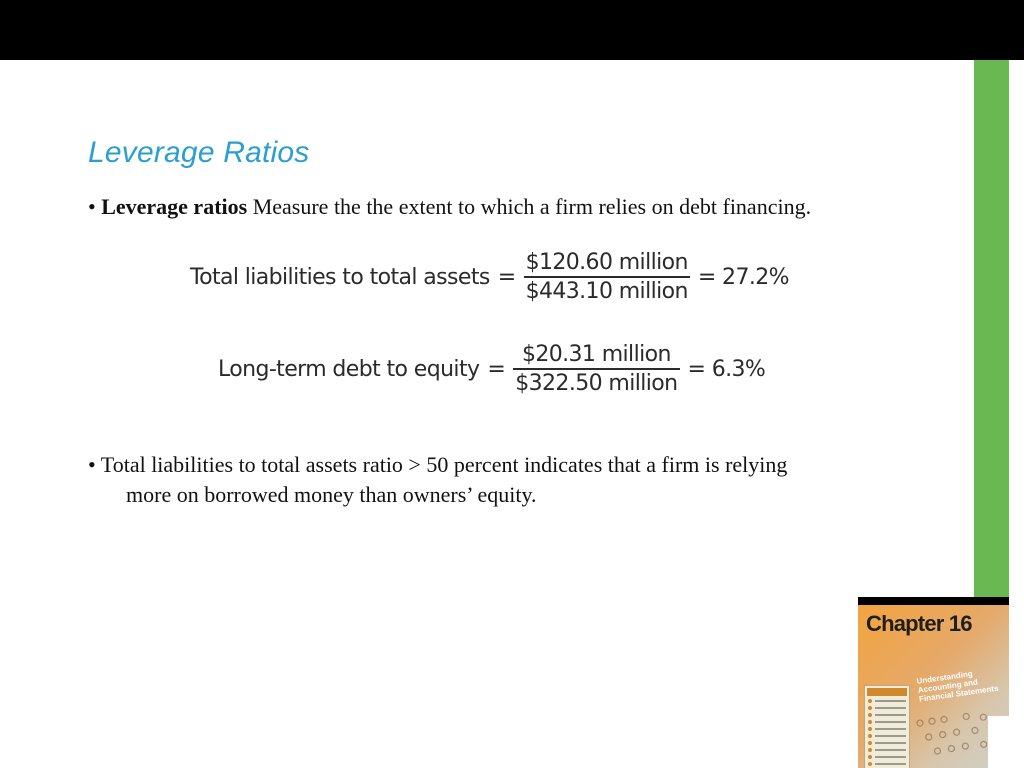 The height and width of the screenshot is (768, 1024). I want to click on bullet-term: Leverage ratios, so click(174, 206).